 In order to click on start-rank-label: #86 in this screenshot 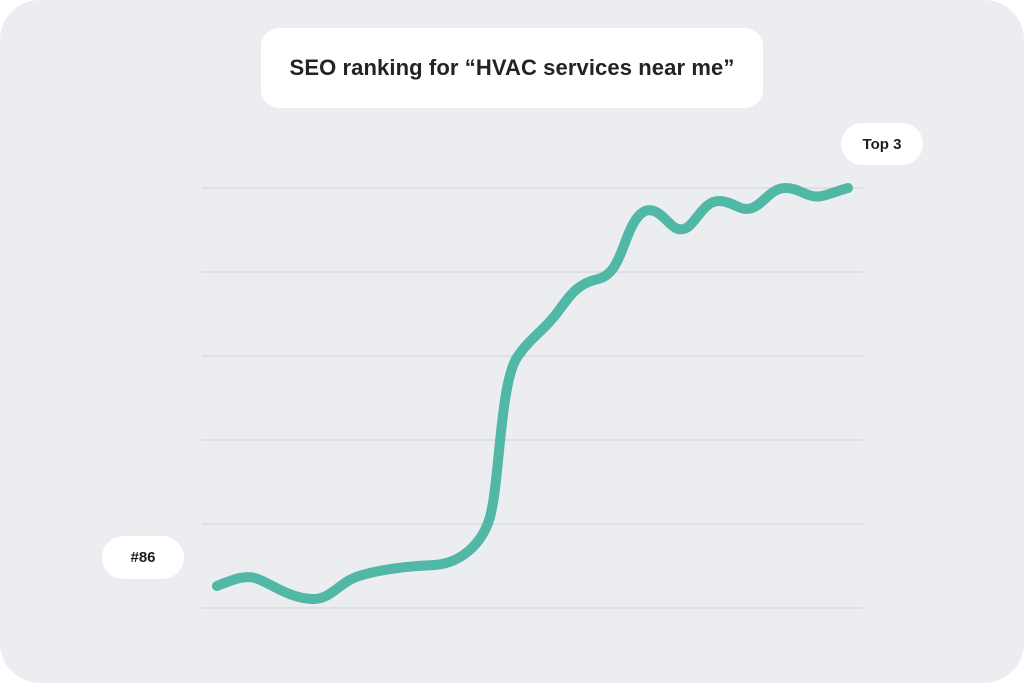, I will do `click(143, 557)`.